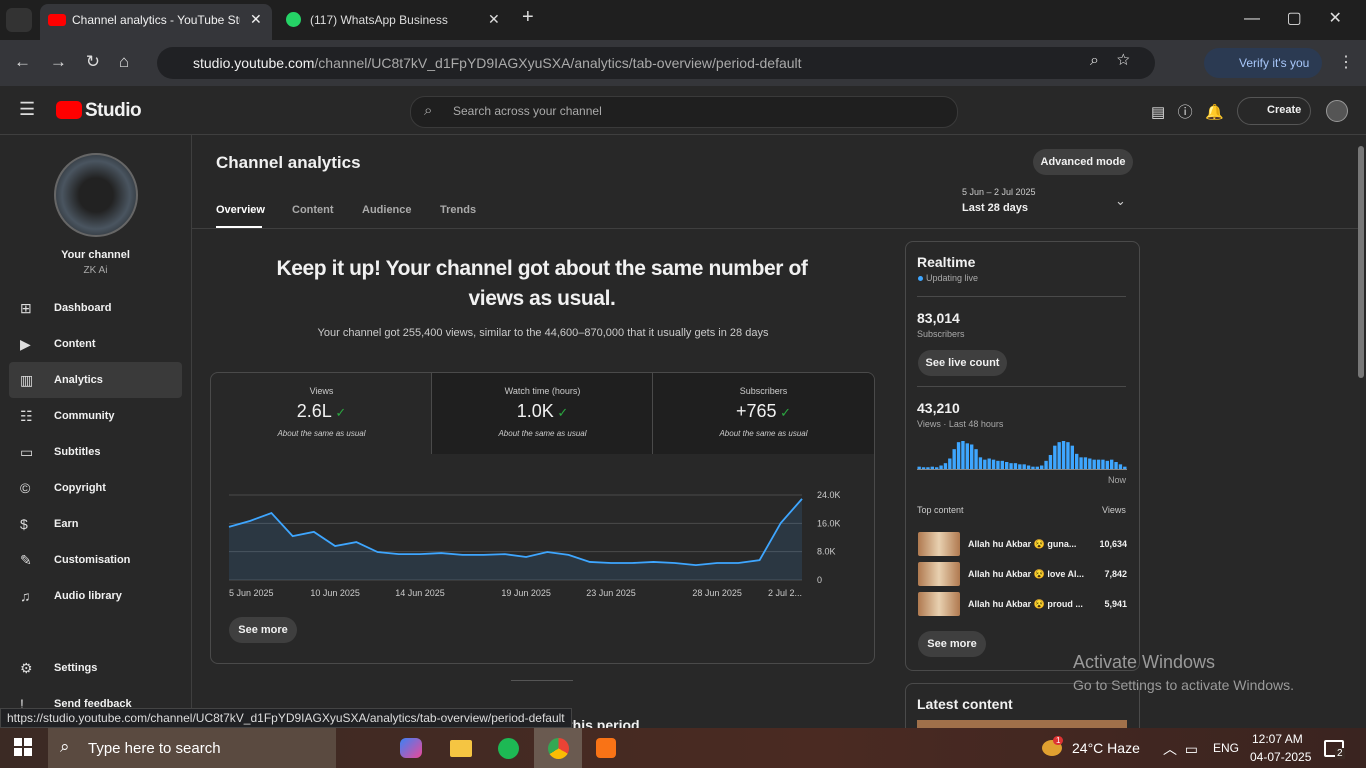 The image size is (1366, 768). What do you see at coordinates (72, 61) in the screenshot?
I see `nav-buttons: ← → ↻ ⌂` at bounding box center [72, 61].